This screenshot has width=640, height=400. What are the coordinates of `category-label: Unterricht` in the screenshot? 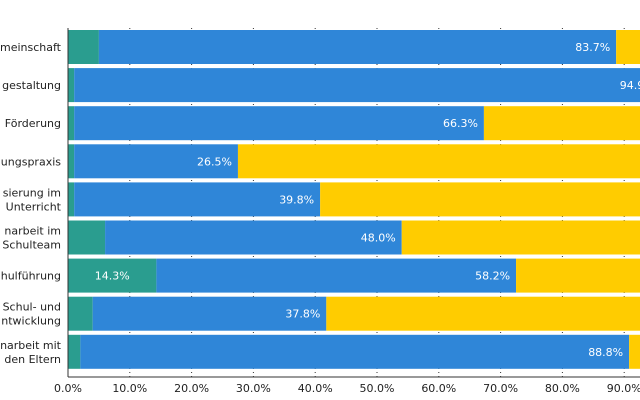 It's located at (34, 206).